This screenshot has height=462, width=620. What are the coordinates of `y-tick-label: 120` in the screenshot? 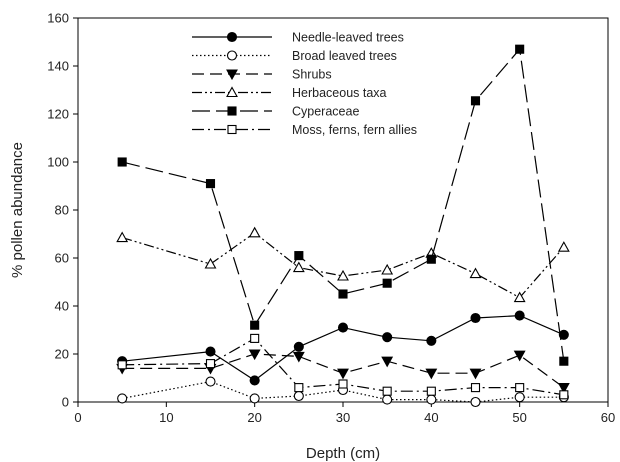 It's located at (58, 114).